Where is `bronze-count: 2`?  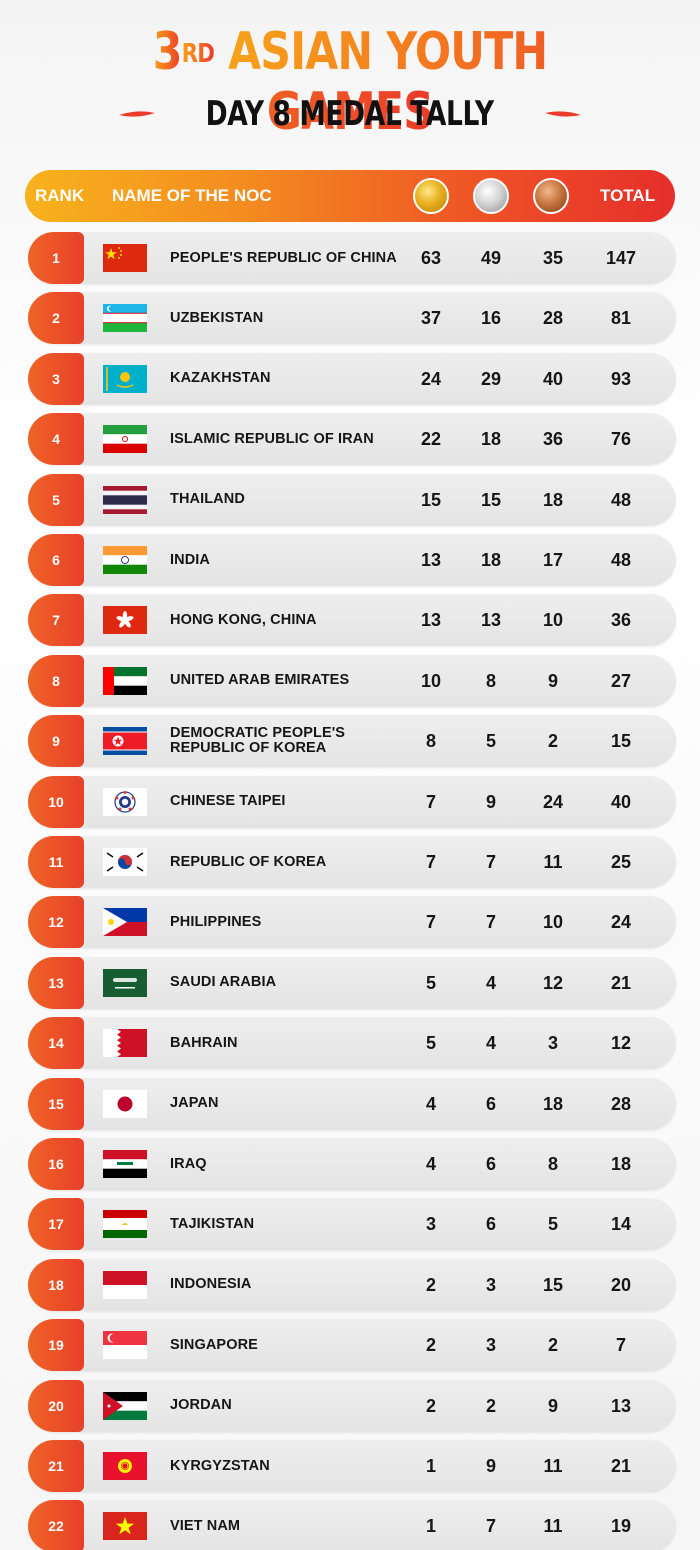
bronze-count: 2 is located at coordinates (552, 741).